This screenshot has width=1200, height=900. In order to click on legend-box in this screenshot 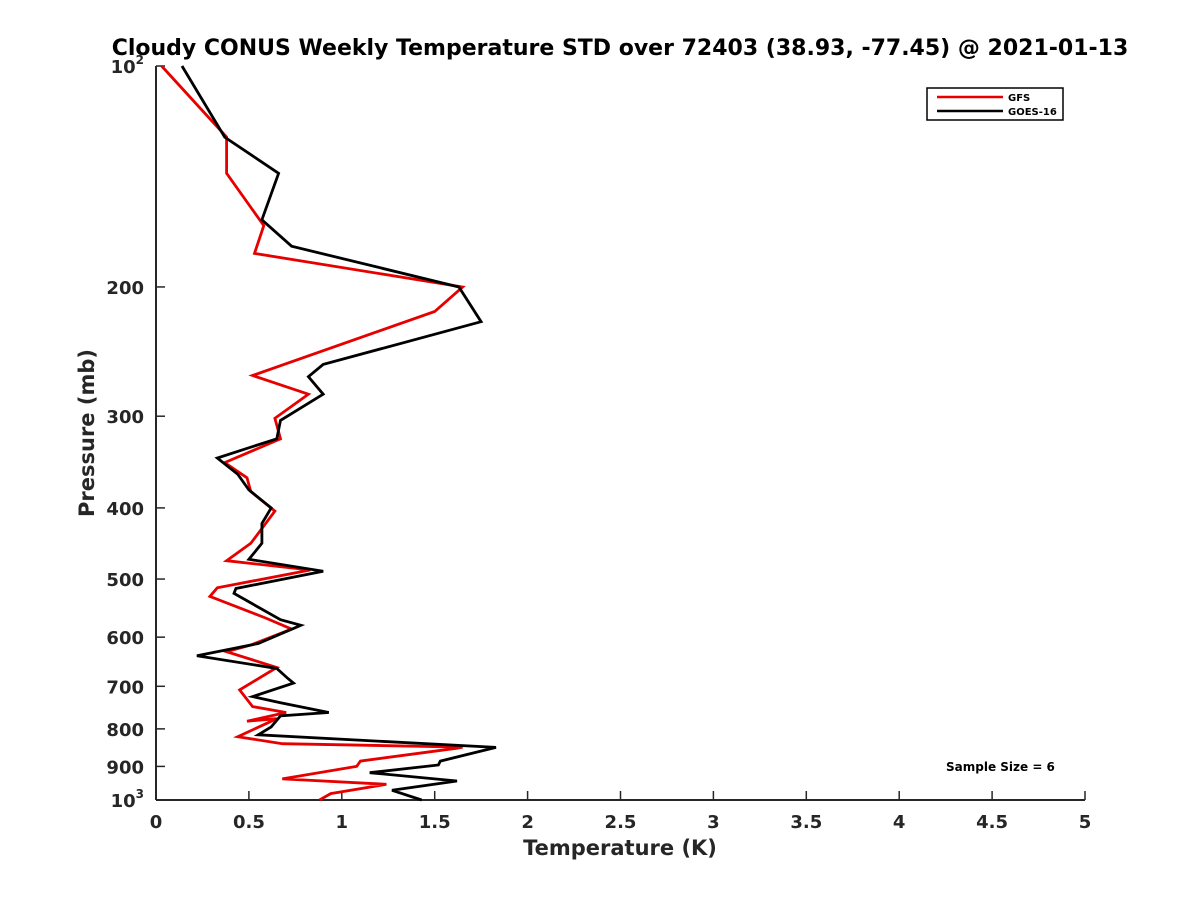, I will do `click(995, 104)`.